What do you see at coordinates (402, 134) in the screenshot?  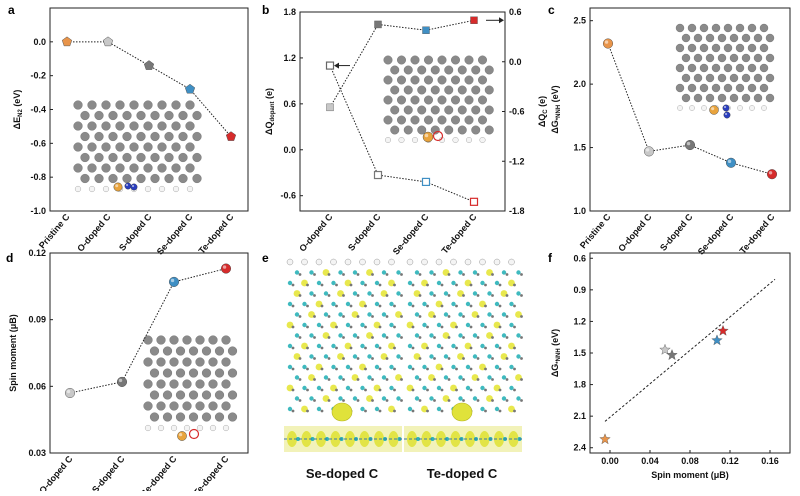 I see `panel-b-left-series-line` at bounding box center [402, 134].